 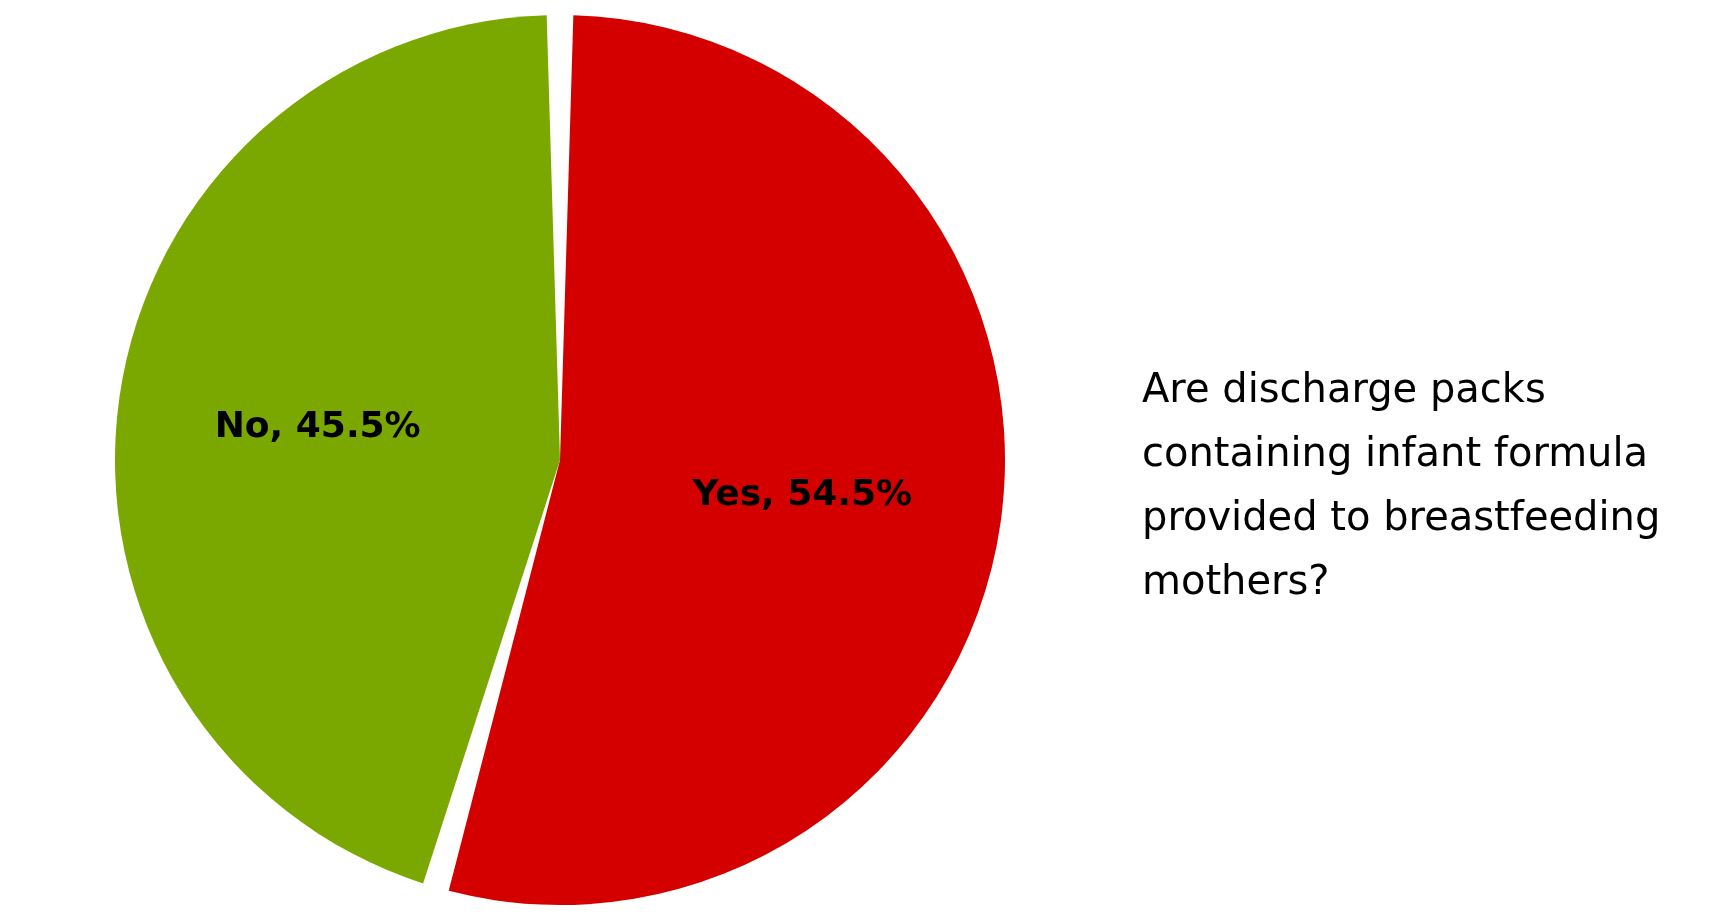 I want to click on slice-label: No, 45.5%, so click(x=317, y=424).